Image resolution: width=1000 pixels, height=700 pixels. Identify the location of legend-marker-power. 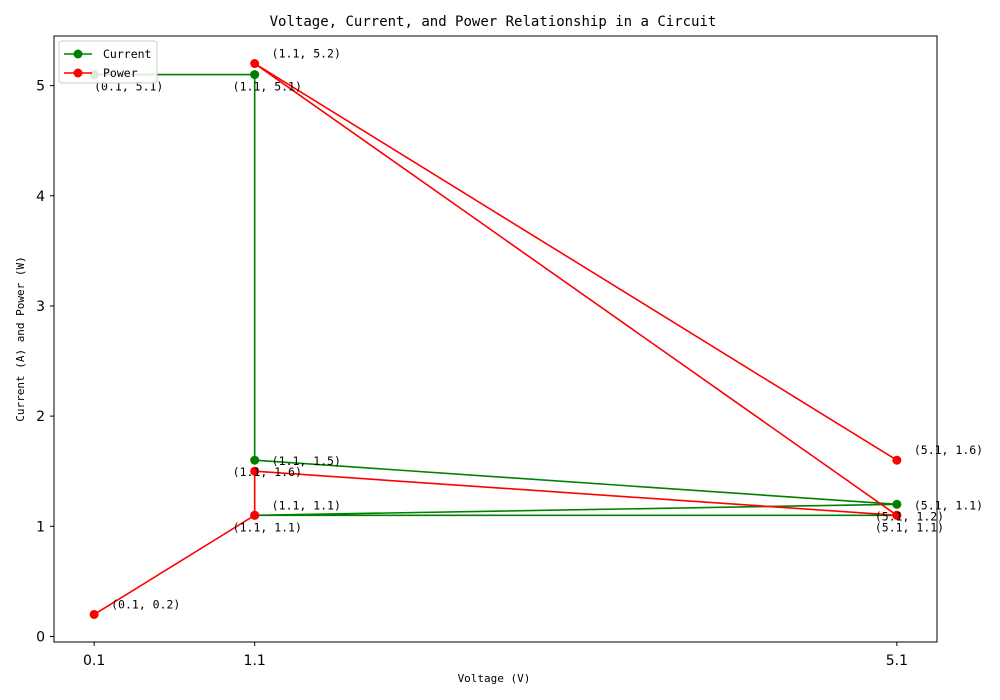
(78, 73).